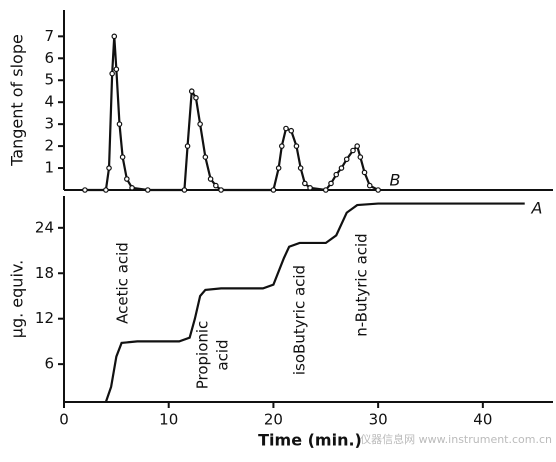 This screenshot has height=462, width=556. I want to click on y-tick-label: 7, so click(49, 36).